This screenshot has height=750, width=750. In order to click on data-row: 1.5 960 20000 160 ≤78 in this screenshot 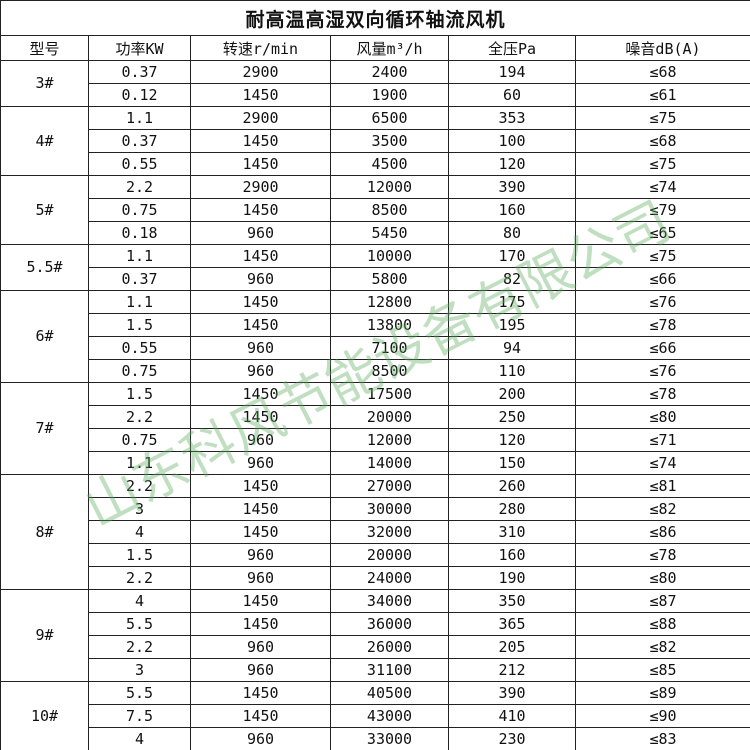, I will do `click(375, 555)`.